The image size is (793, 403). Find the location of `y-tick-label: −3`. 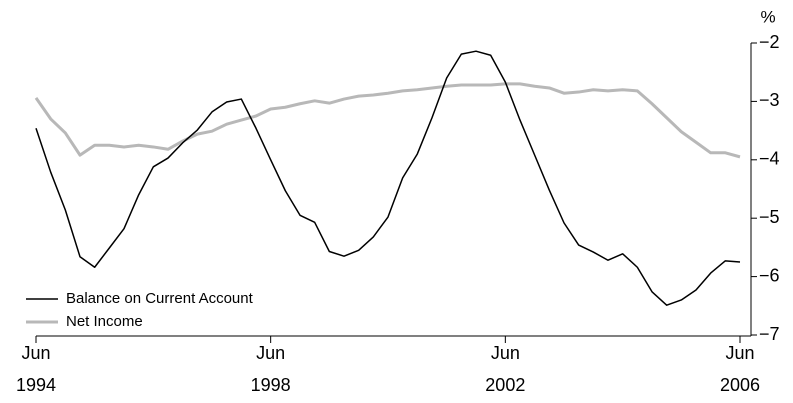

y-tick-label: −3 is located at coordinates (769, 100).